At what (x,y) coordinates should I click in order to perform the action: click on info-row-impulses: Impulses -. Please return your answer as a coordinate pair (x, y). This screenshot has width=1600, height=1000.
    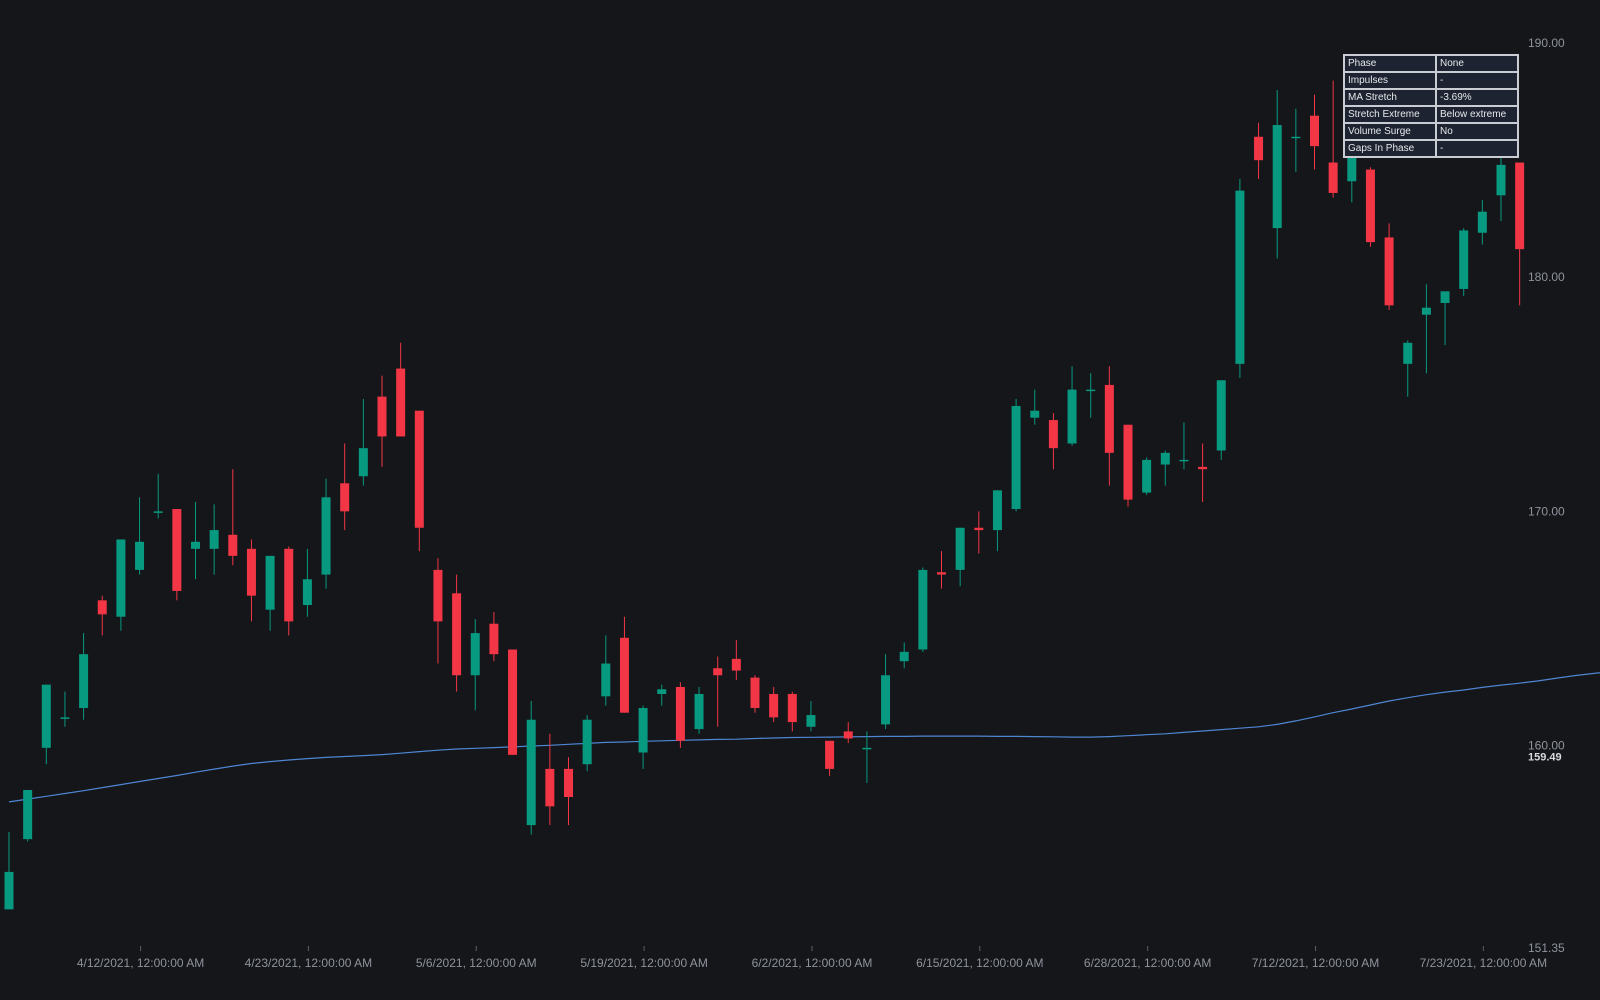
    Looking at the image, I should click on (1431, 80).